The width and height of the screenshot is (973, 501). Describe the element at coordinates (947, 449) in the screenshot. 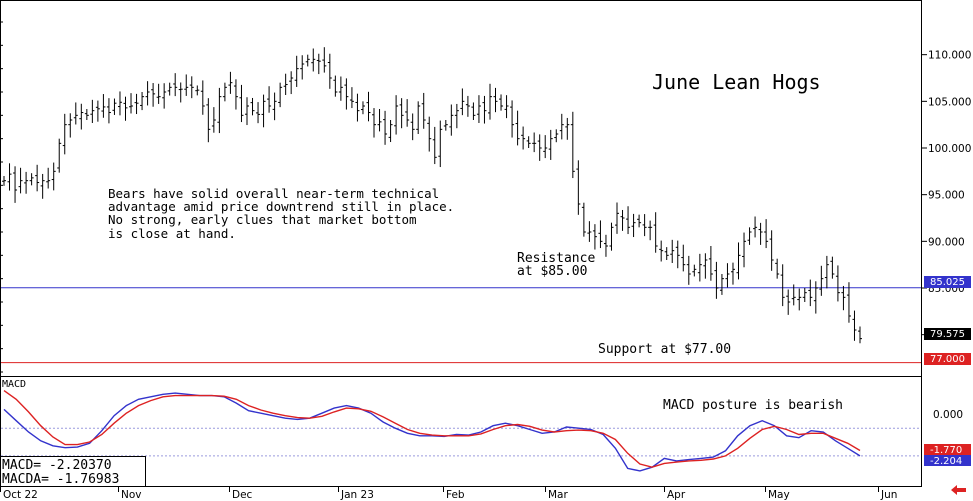

I see `macda-tag` at that location.